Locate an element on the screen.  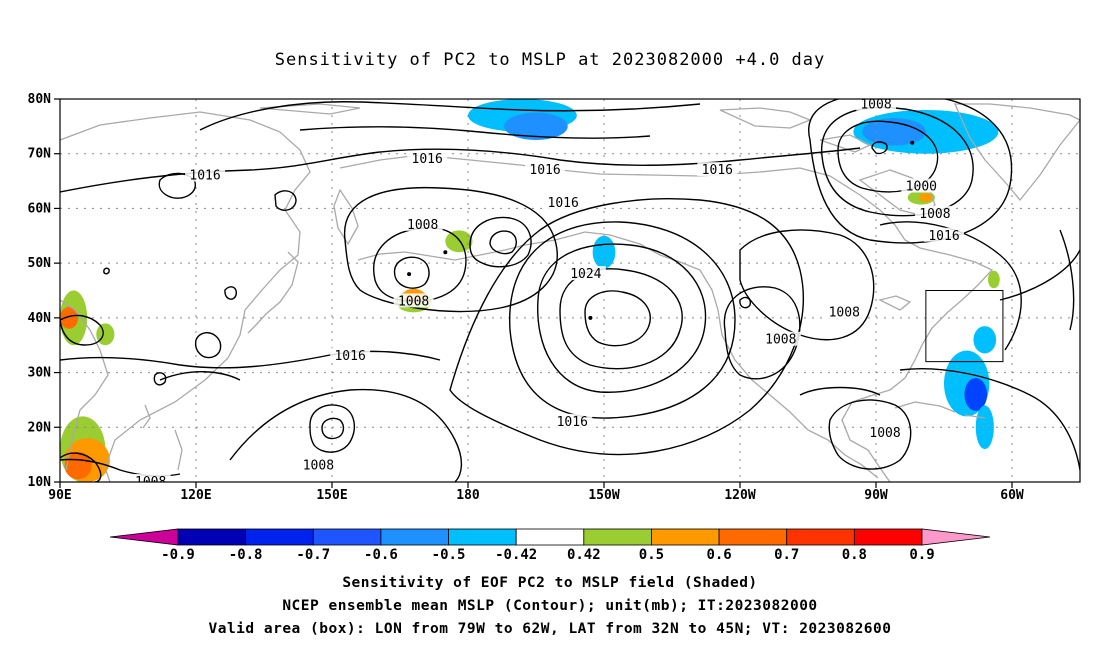
lon-tick-label: 60W is located at coordinates (1012, 495).